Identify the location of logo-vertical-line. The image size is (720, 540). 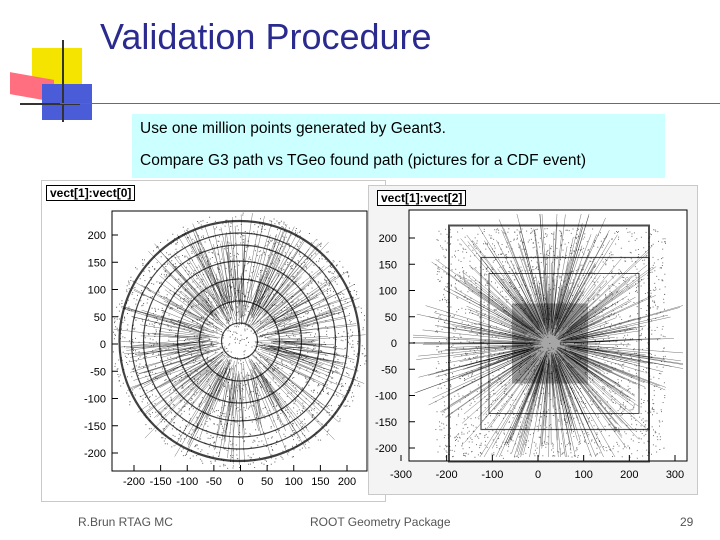
(63, 81).